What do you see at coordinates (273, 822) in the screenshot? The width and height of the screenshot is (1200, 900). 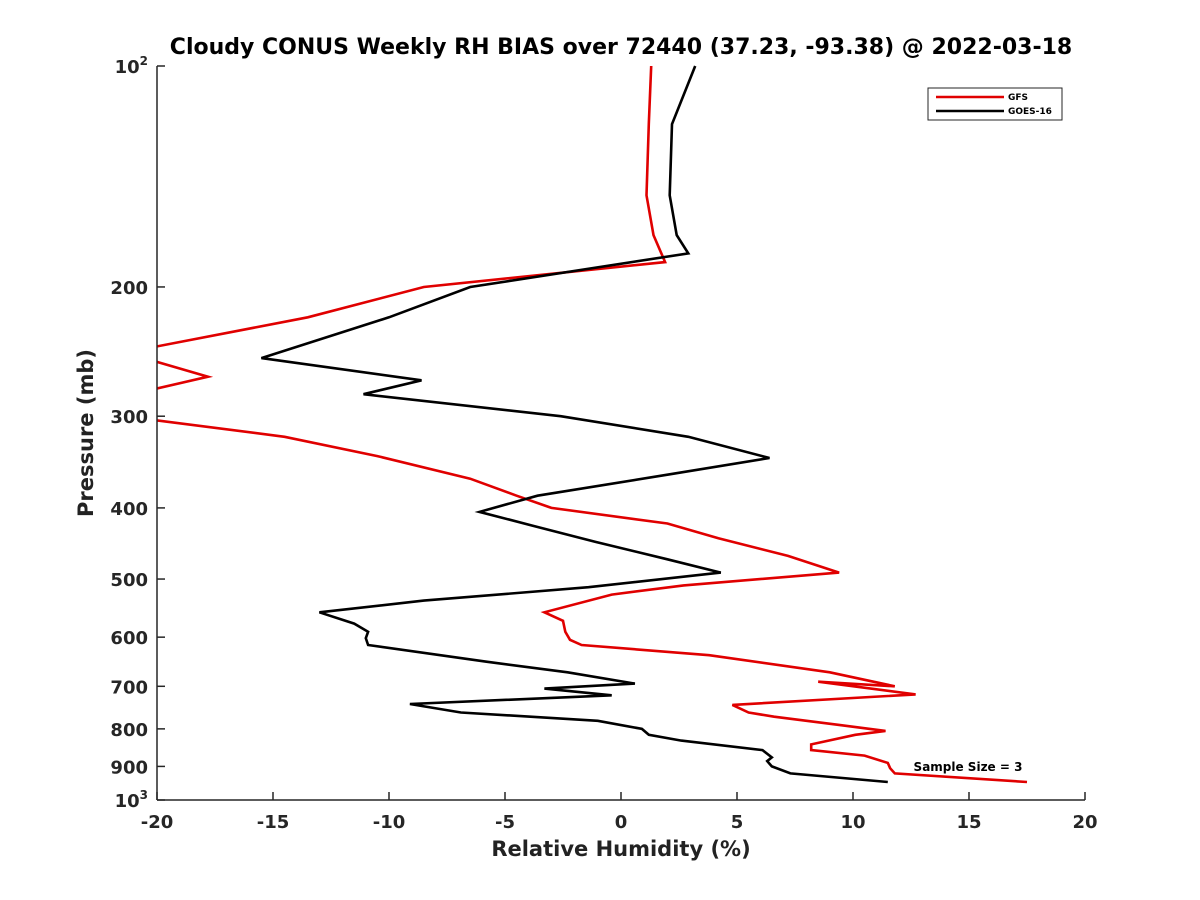 I see `x-tick-label: -15` at bounding box center [273, 822].